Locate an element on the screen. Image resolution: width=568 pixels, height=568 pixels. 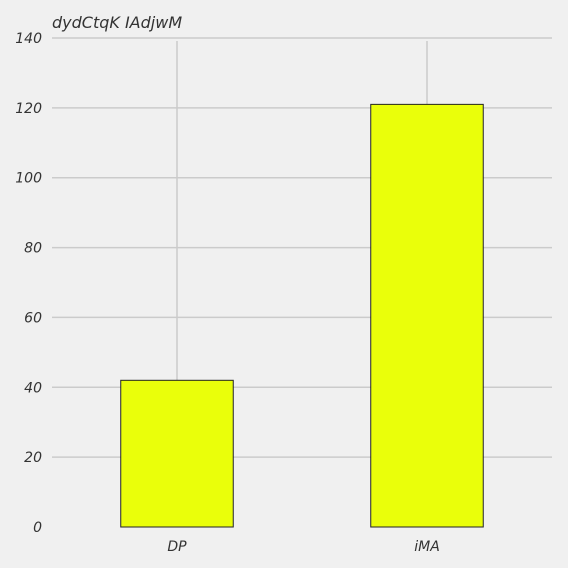
y-tick-label: 140 is located at coordinates (28, 39).